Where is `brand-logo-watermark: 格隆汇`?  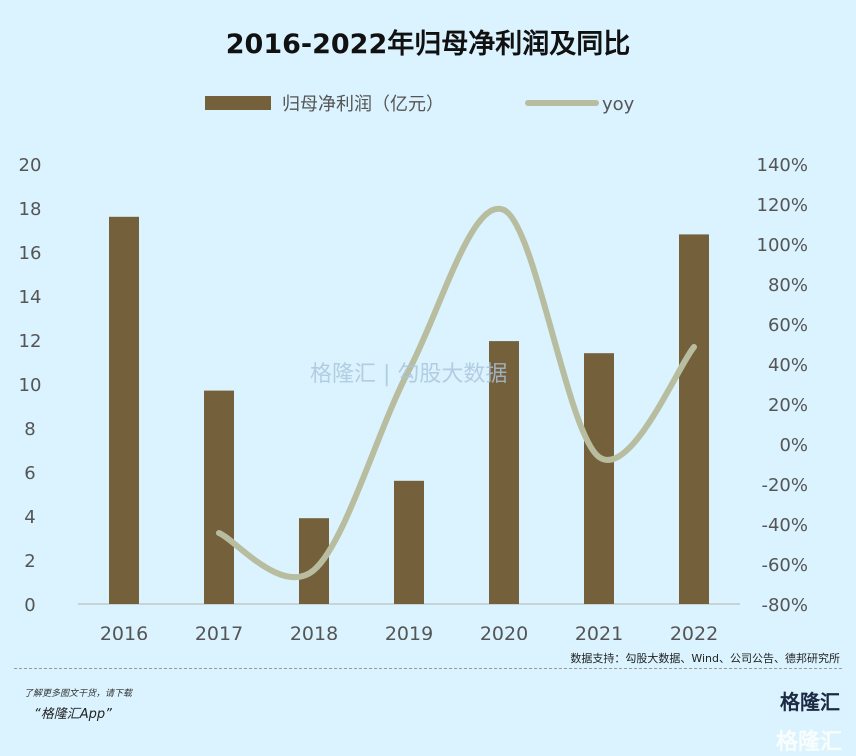 brand-logo-watermark: 格隆汇 is located at coordinates (808, 742).